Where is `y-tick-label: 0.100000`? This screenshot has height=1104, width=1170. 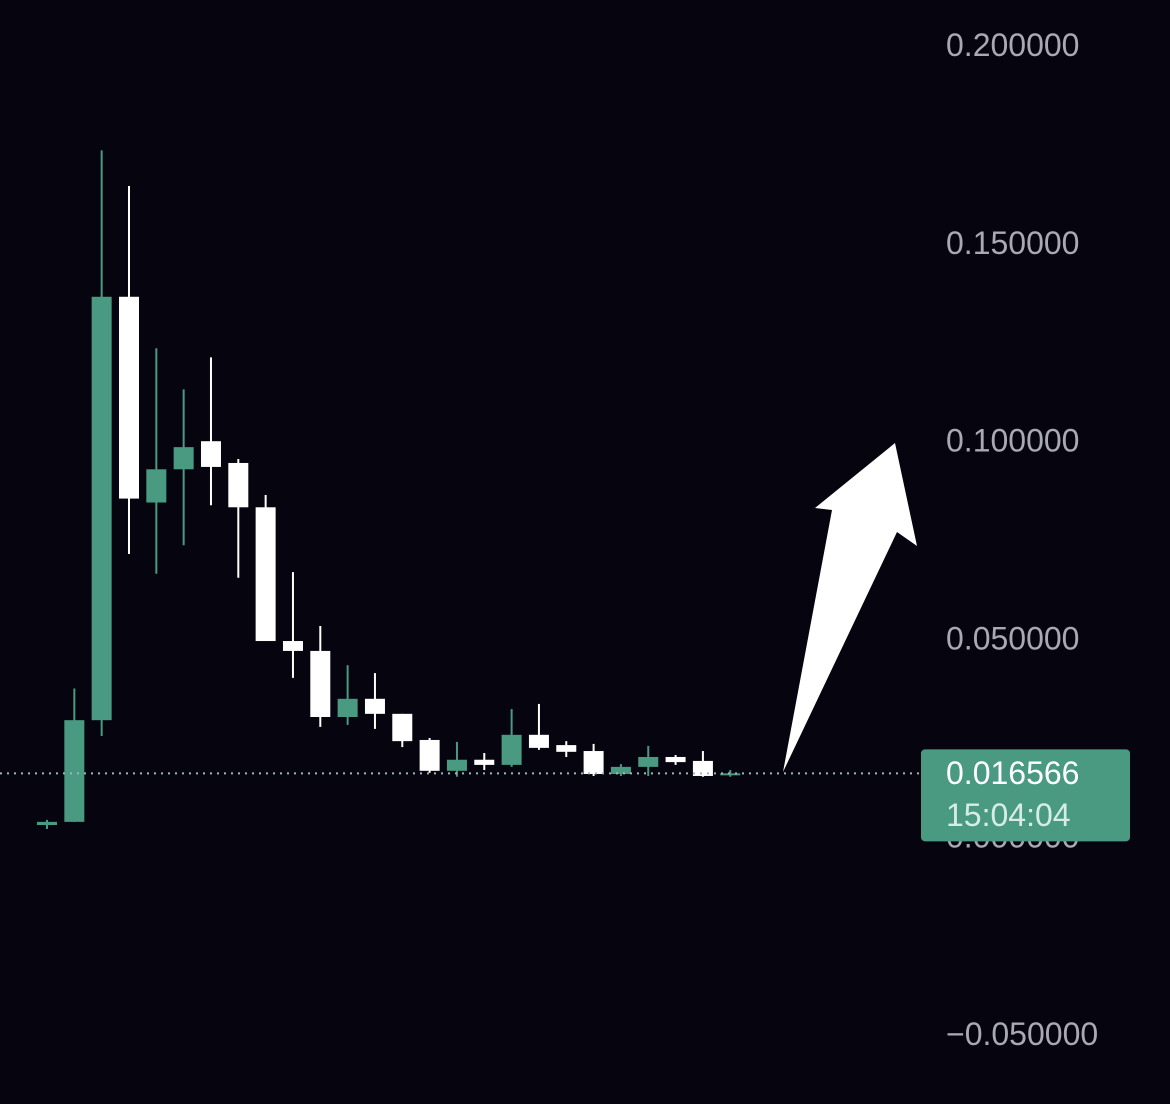 y-tick-label: 0.100000 is located at coordinates (1012, 441).